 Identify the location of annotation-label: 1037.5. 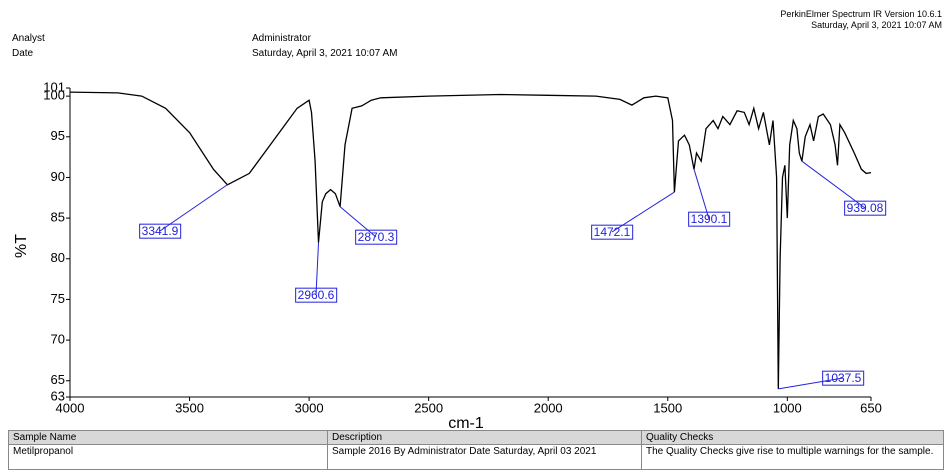
(843, 378).